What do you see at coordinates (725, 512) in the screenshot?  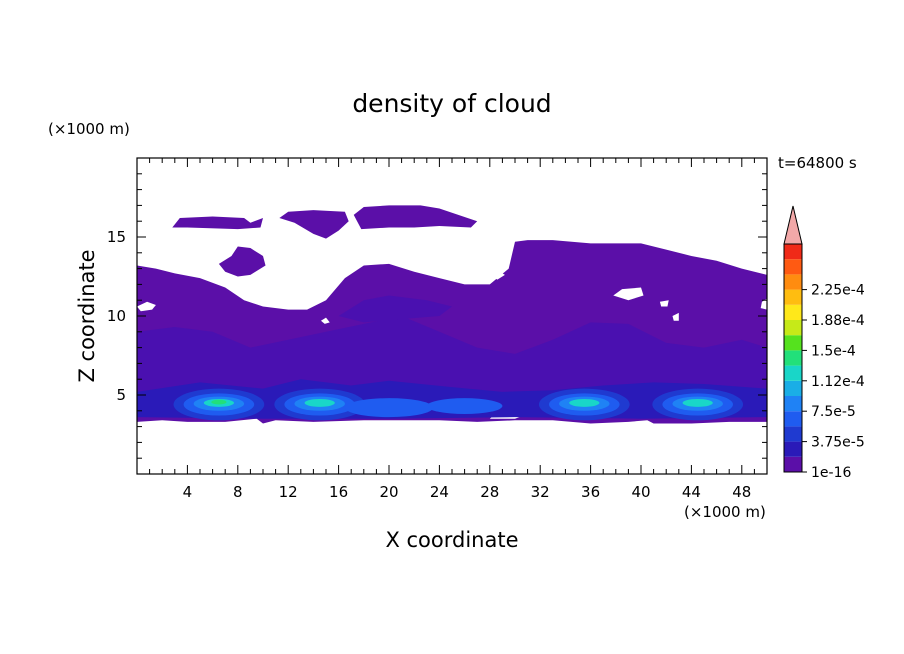 I see `x-unit-label: (×1000 m)` at bounding box center [725, 512].